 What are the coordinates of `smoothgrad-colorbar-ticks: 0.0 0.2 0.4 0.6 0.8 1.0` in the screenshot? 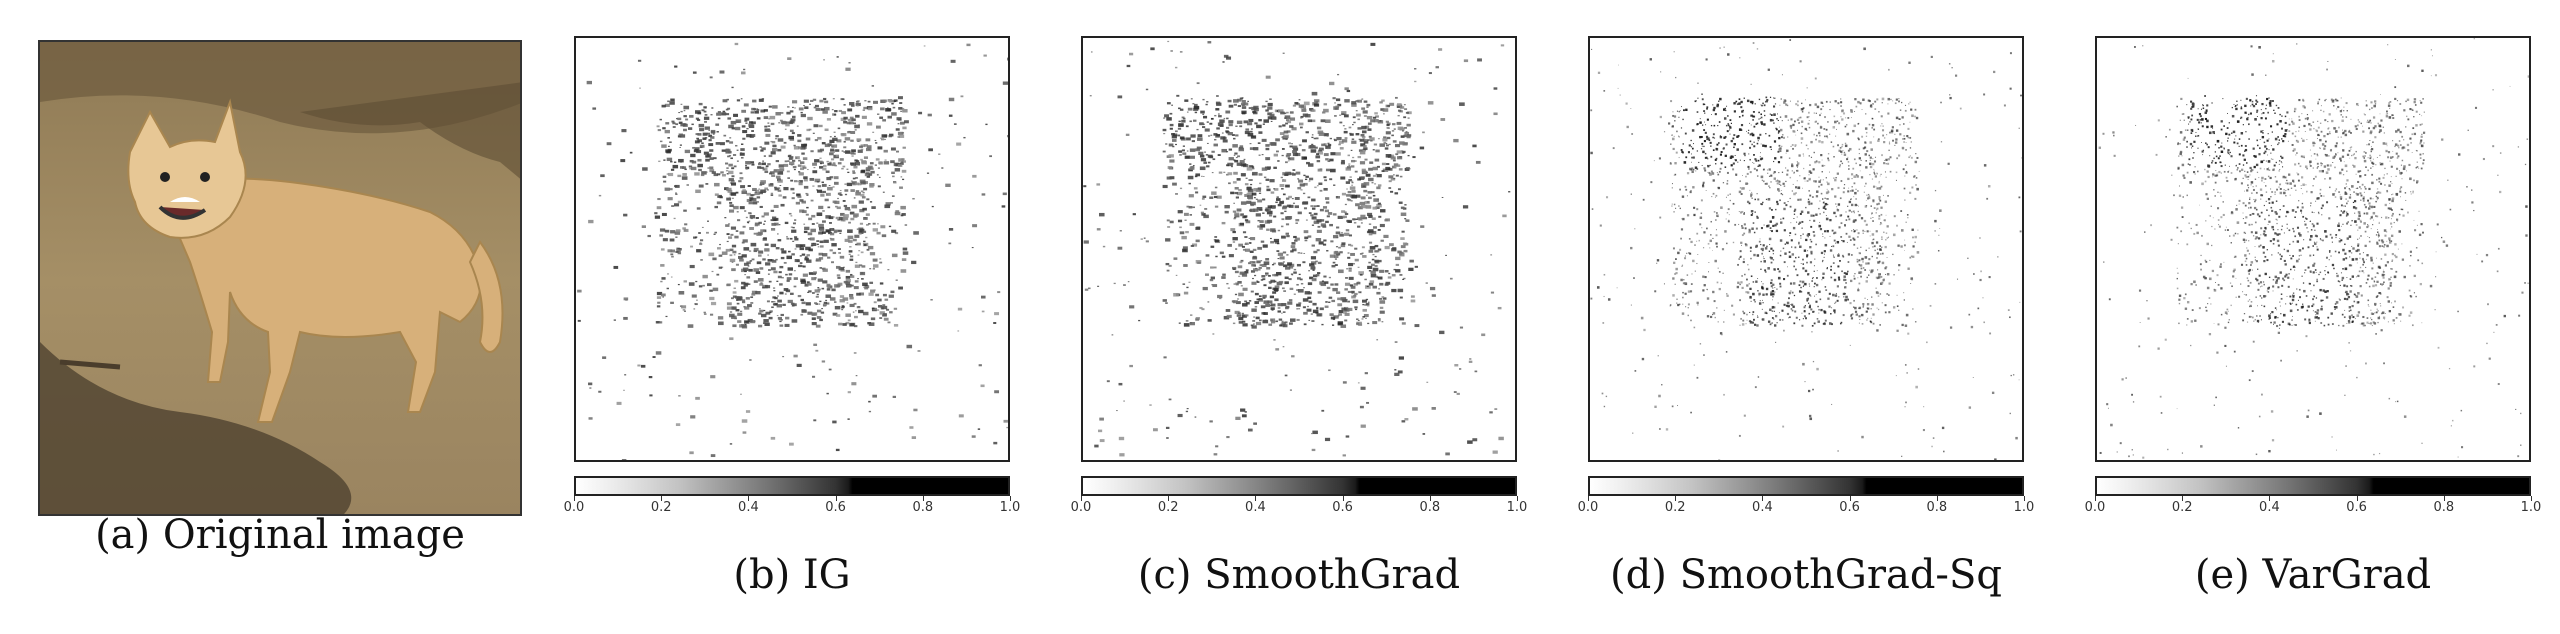 It's located at (1299, 509).